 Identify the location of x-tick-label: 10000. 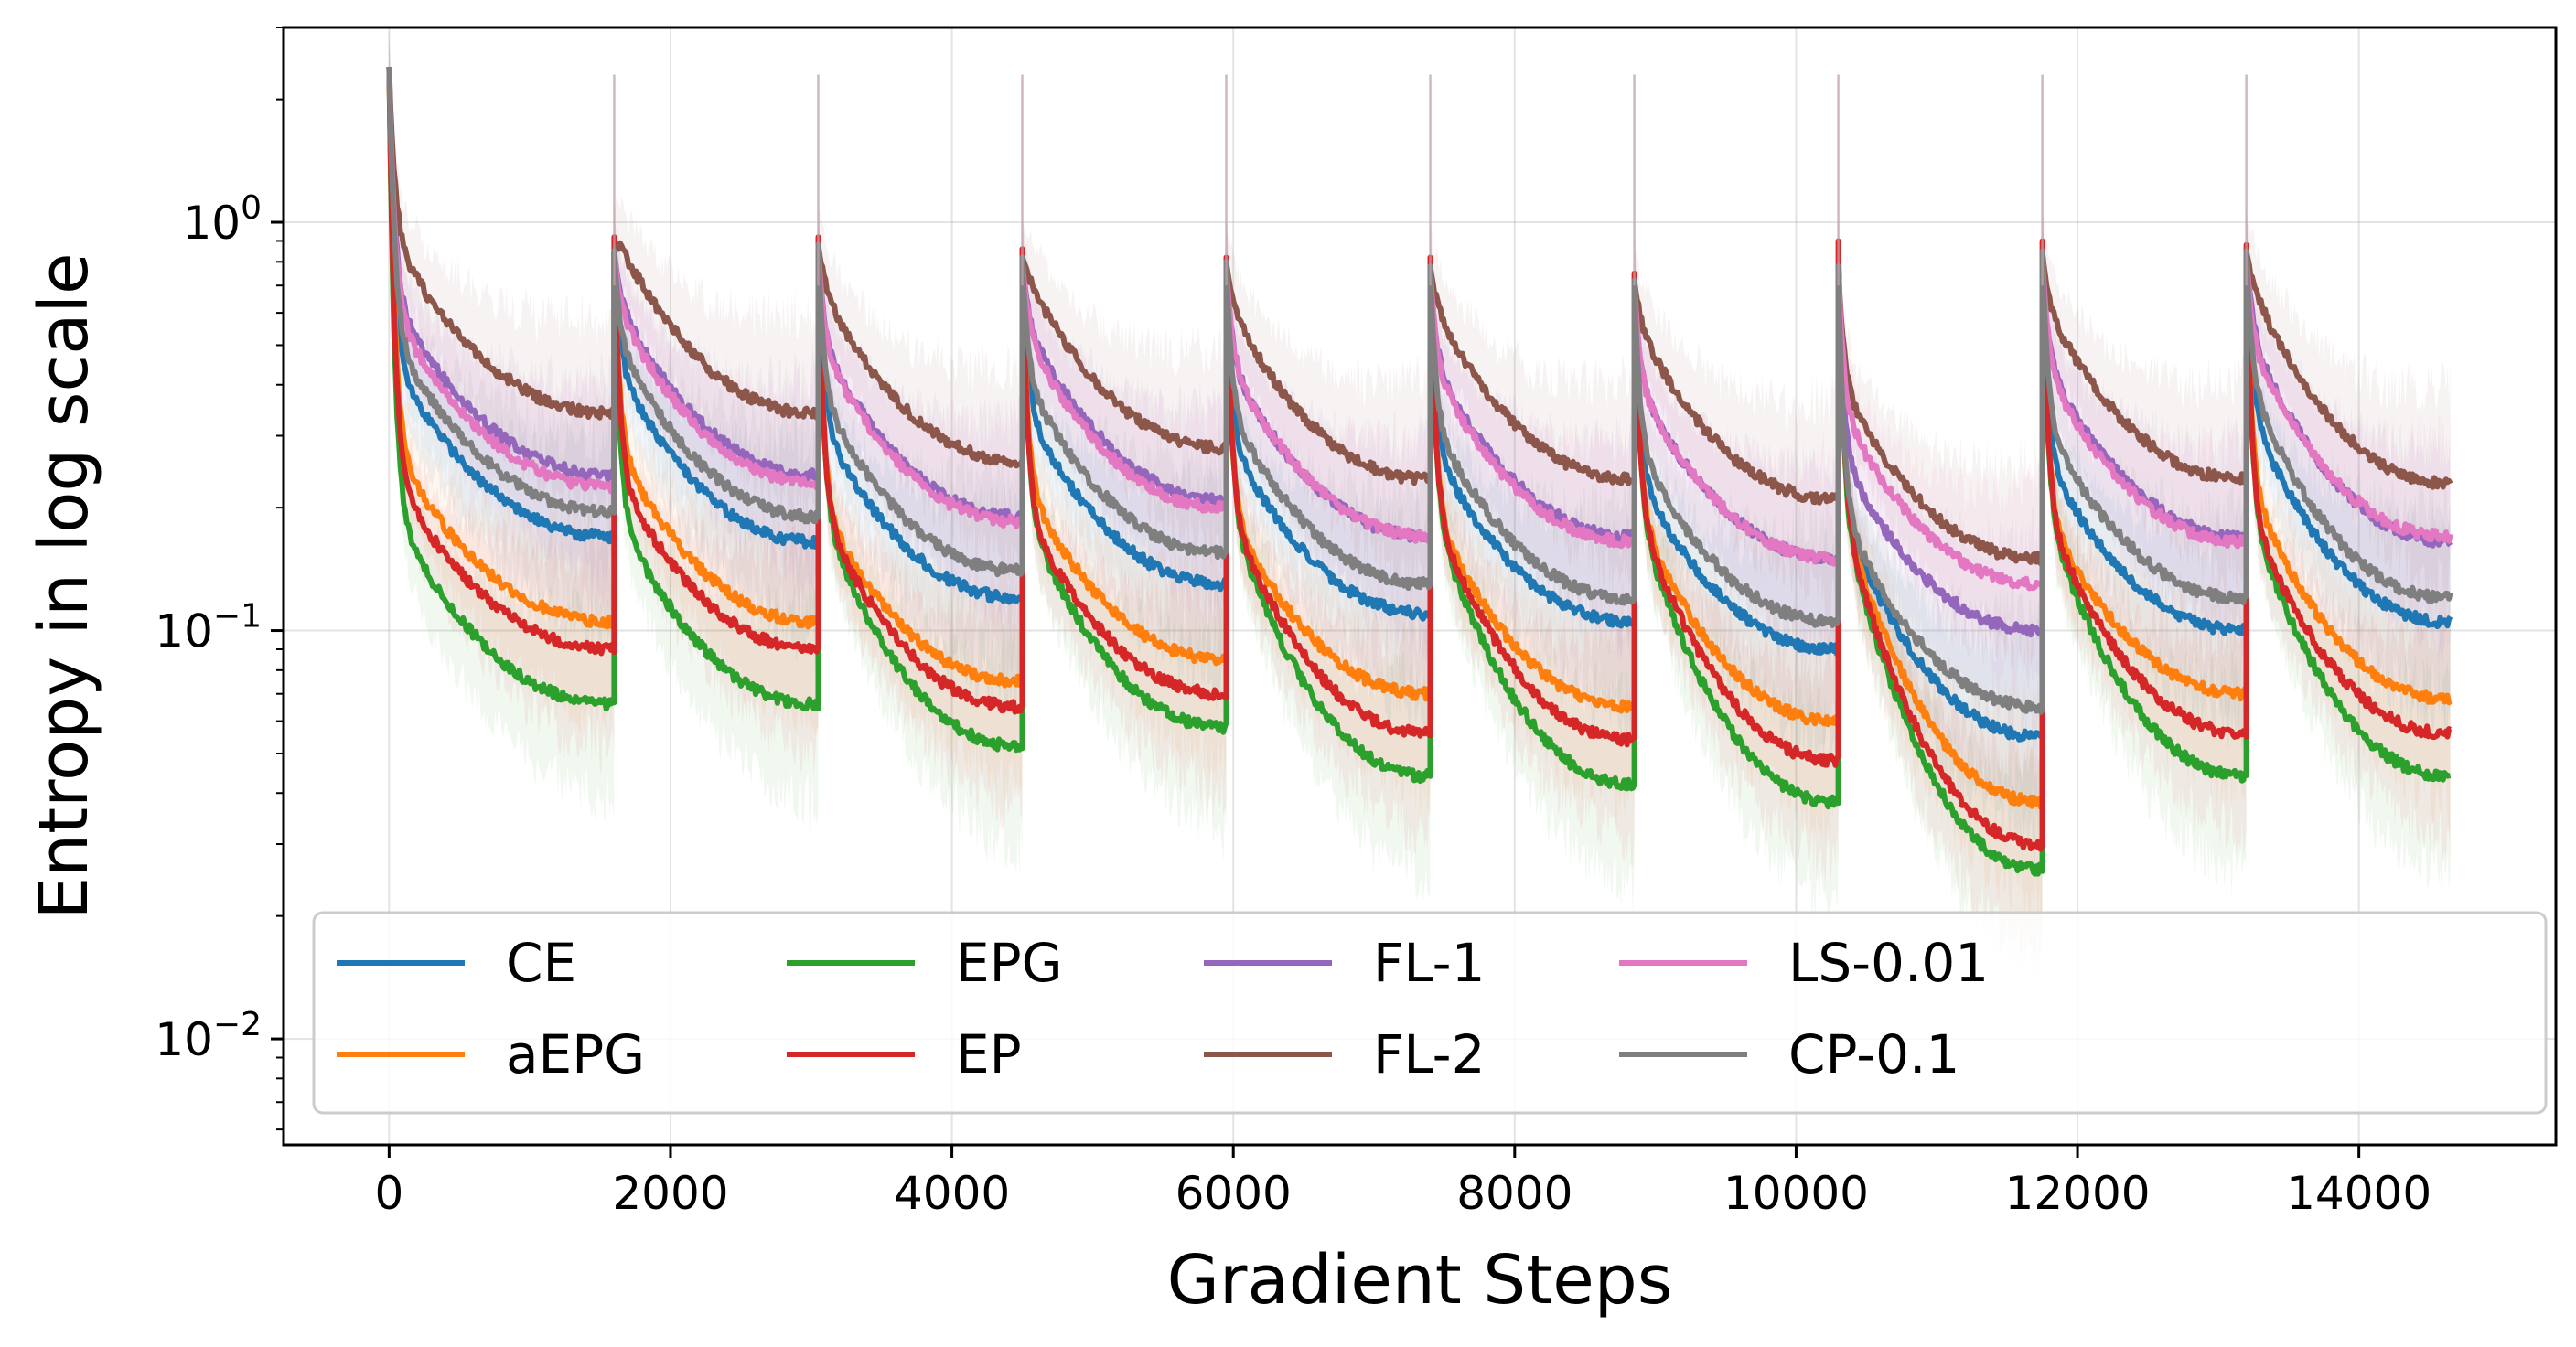
(1796, 1193).